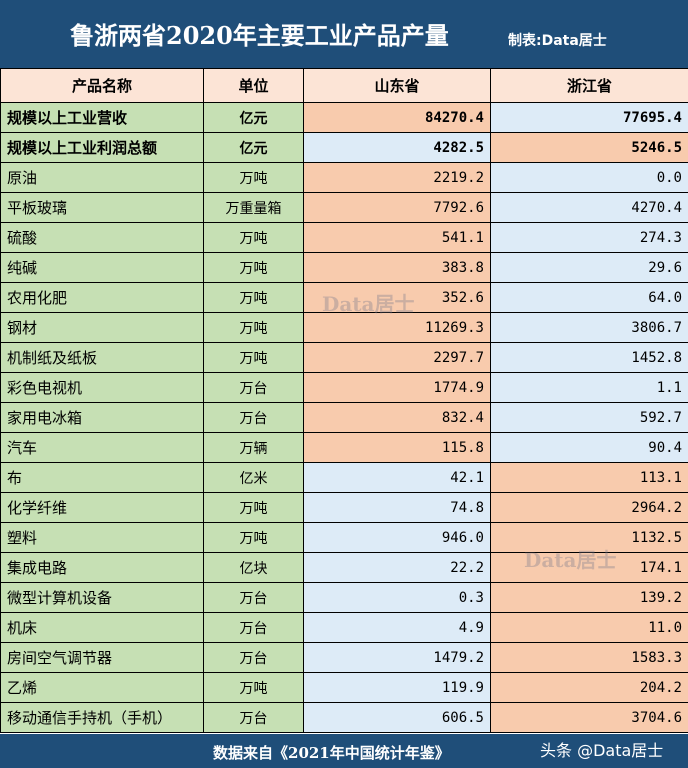 The image size is (688, 768). What do you see at coordinates (397, 537) in the screenshot?
I see `shandong-value: 946.0` at bounding box center [397, 537].